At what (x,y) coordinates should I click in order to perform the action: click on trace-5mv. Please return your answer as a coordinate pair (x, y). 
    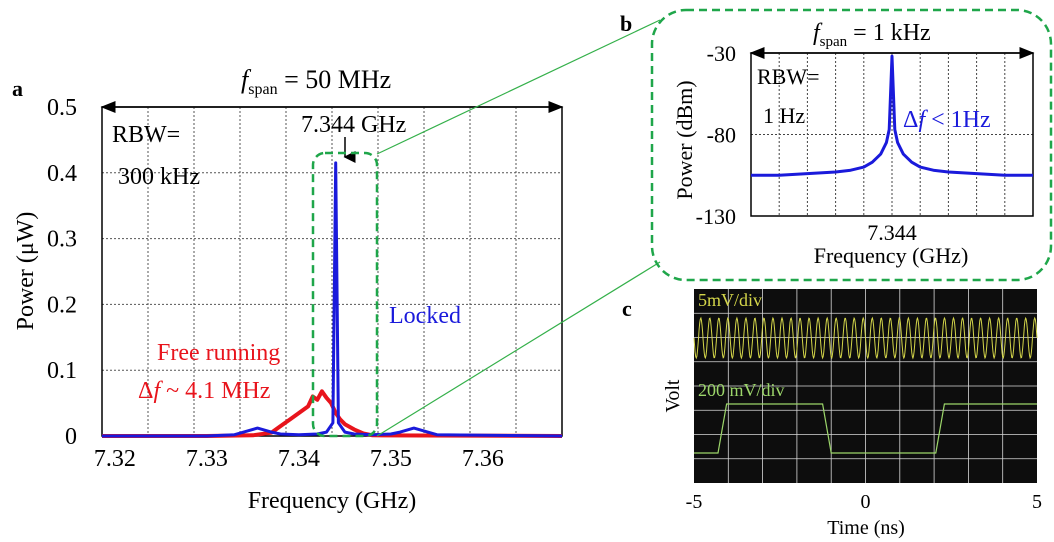
    Looking at the image, I should click on (865, 338).